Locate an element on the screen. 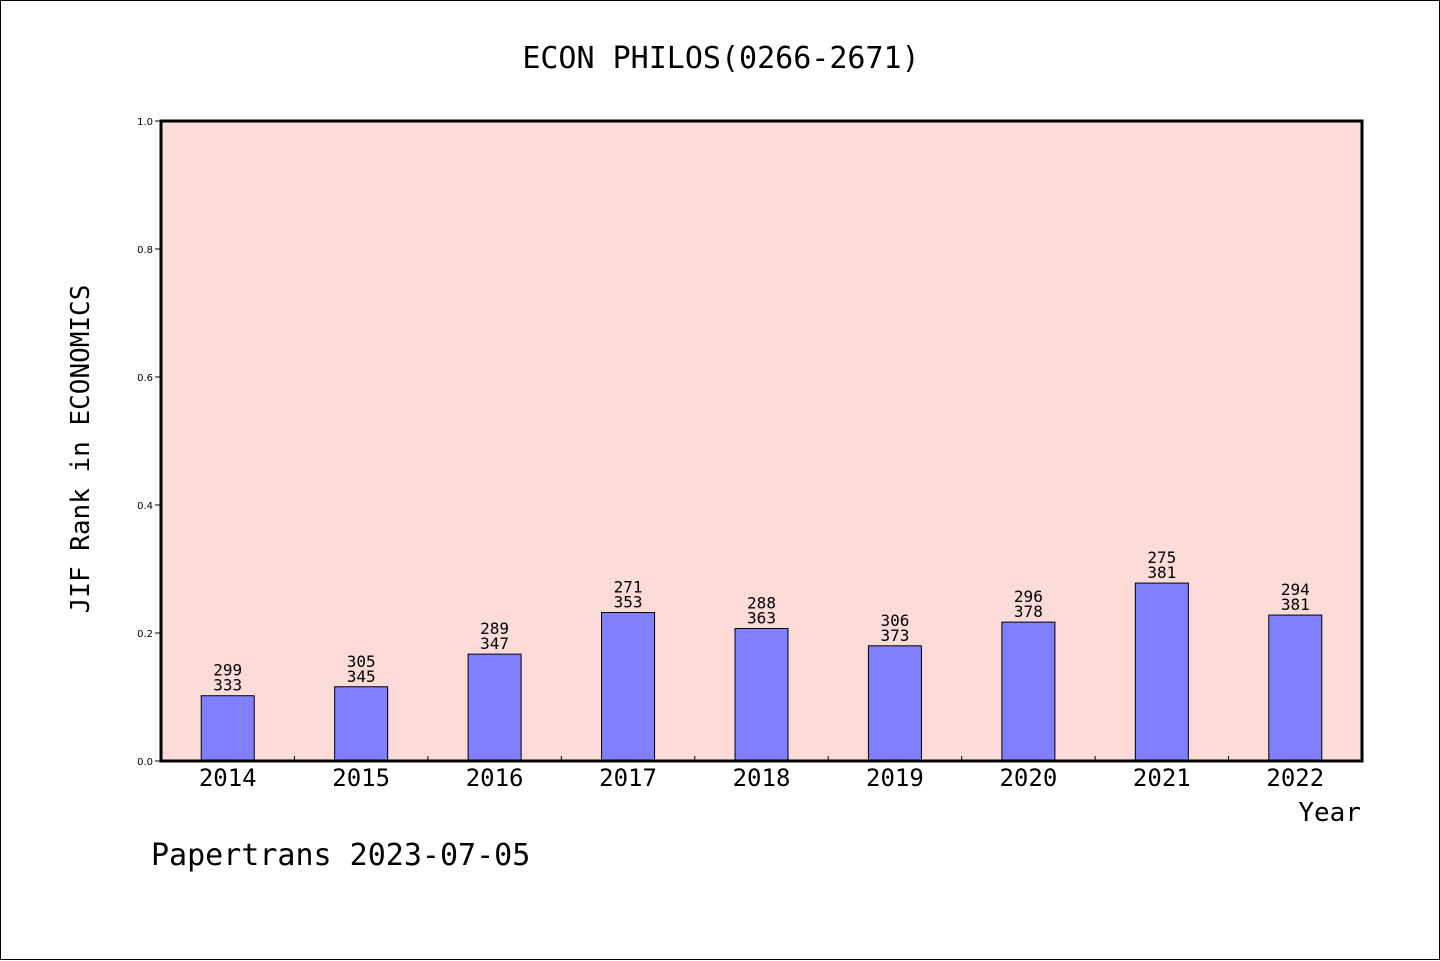 This screenshot has height=961, width=1440. rank-label: 289 is located at coordinates (494, 628).